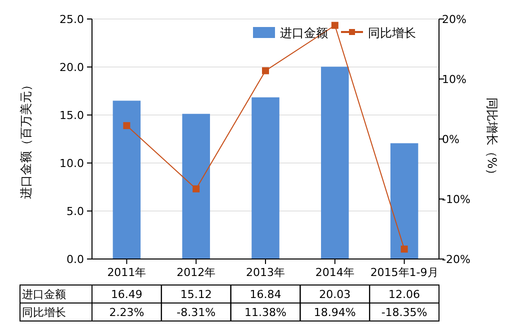  Describe the element at coordinates (126, 272) in the screenshot. I see `x-tick-label: 2011年` at that location.